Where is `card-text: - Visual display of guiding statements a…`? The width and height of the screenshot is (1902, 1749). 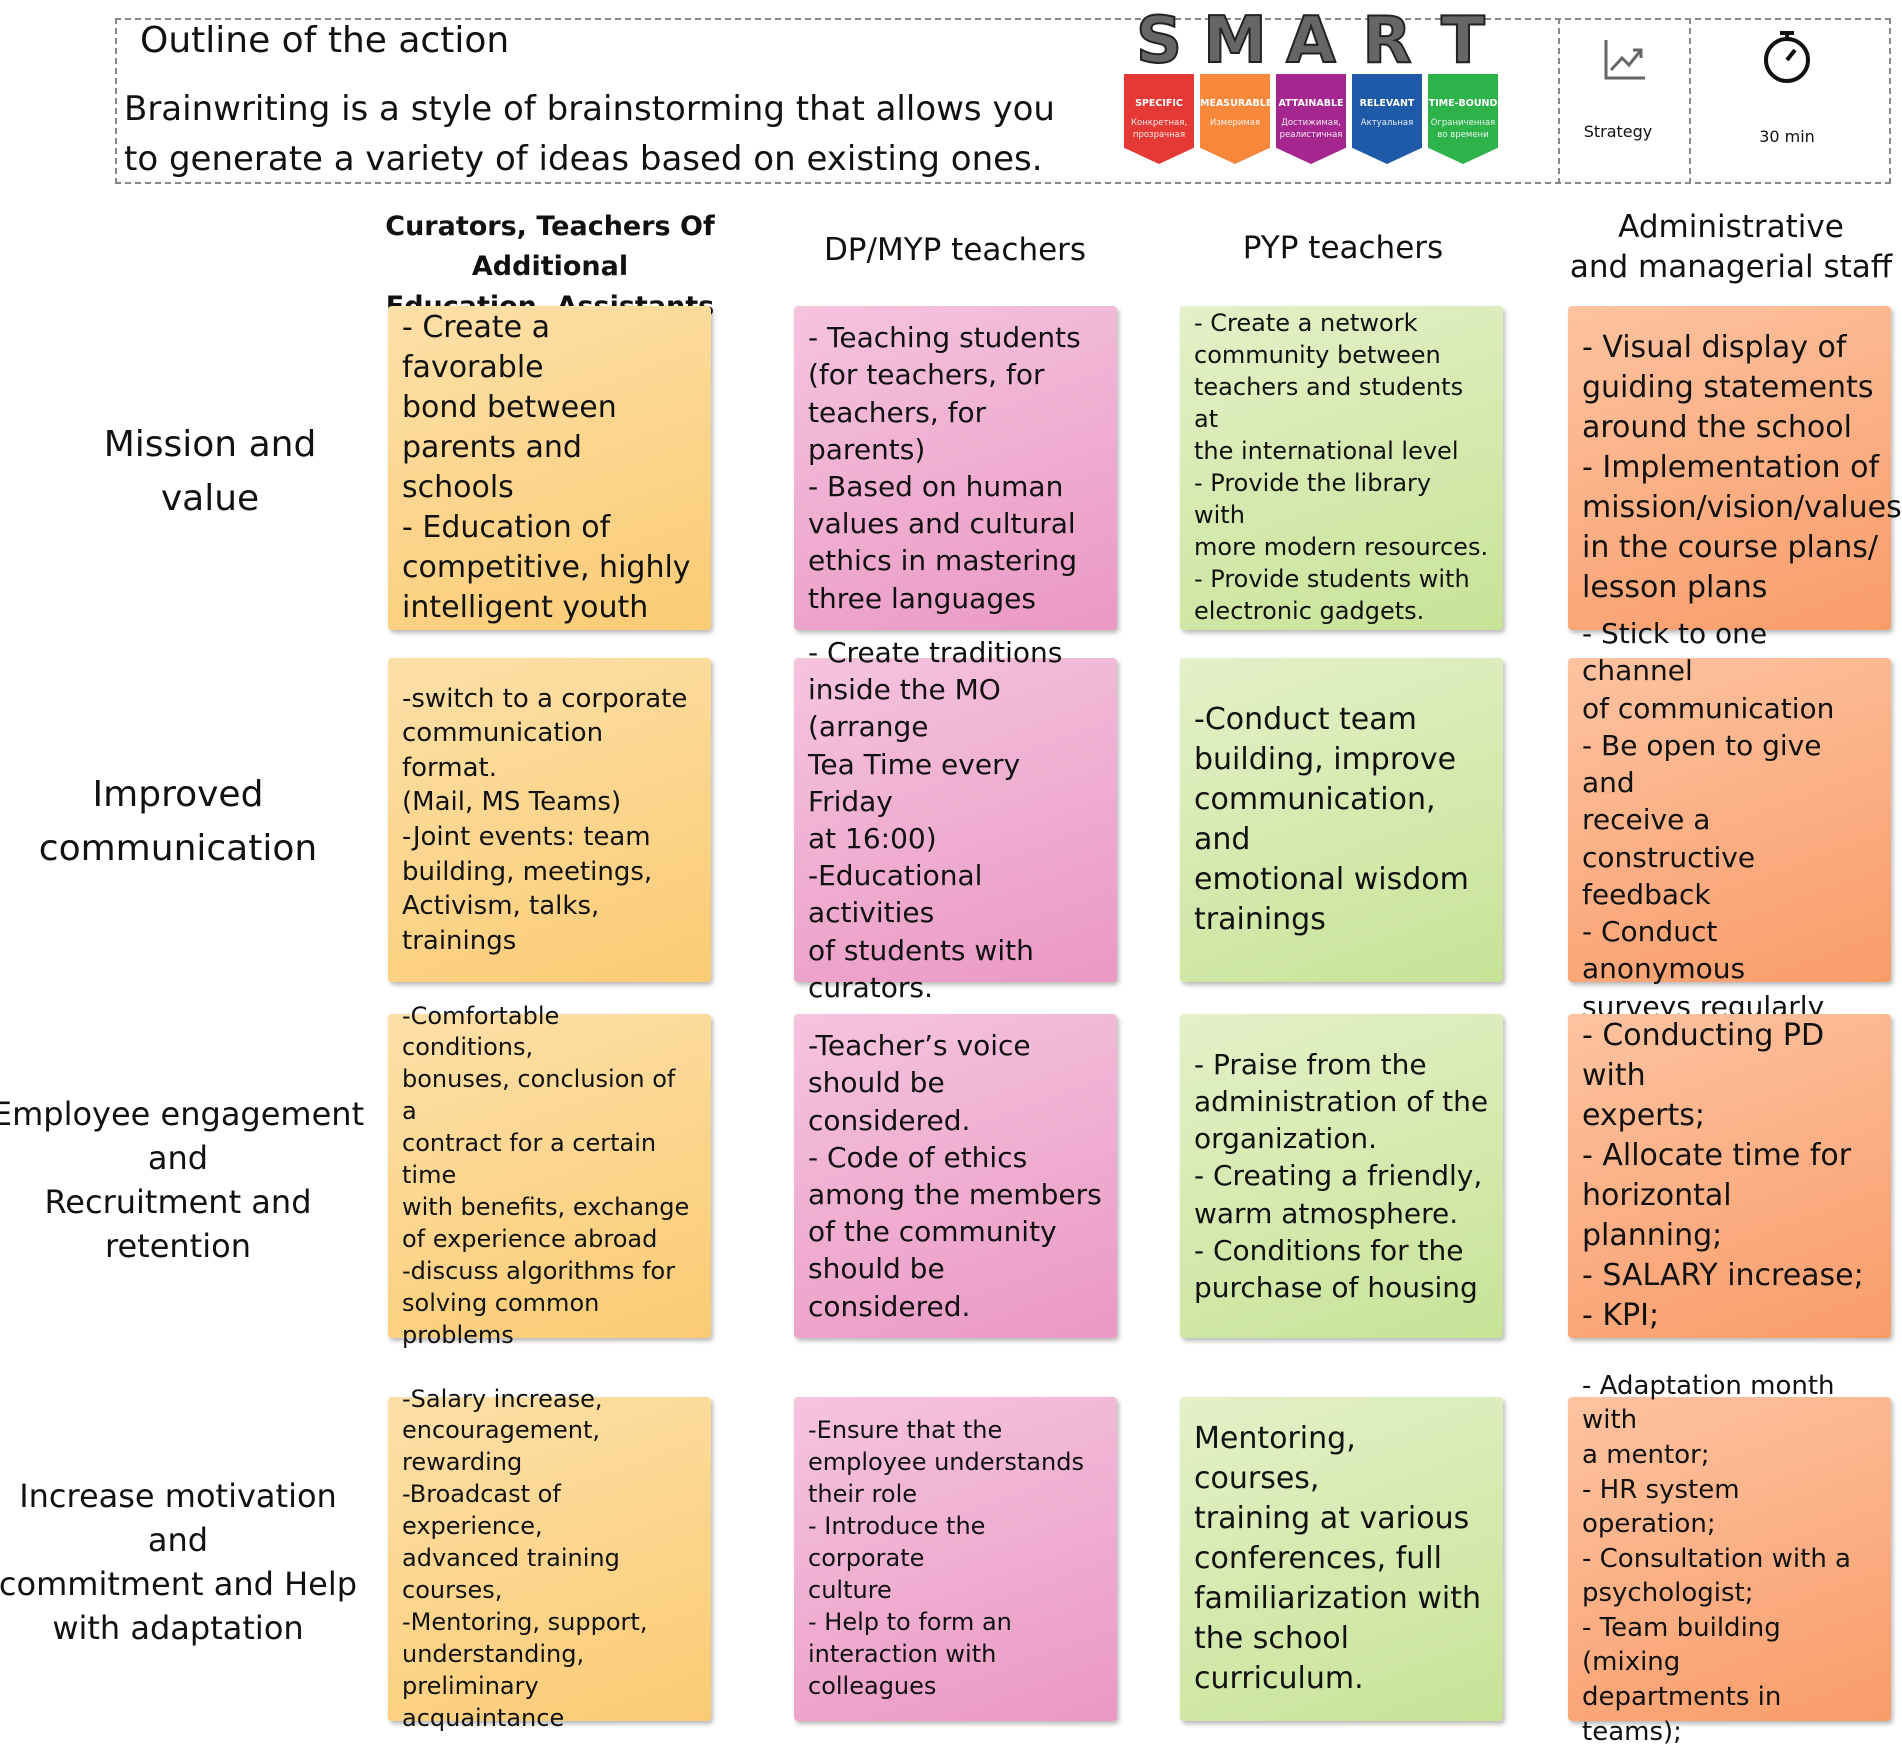 card-text: - Visual display of guiding statements a… is located at coordinates (1742, 467).